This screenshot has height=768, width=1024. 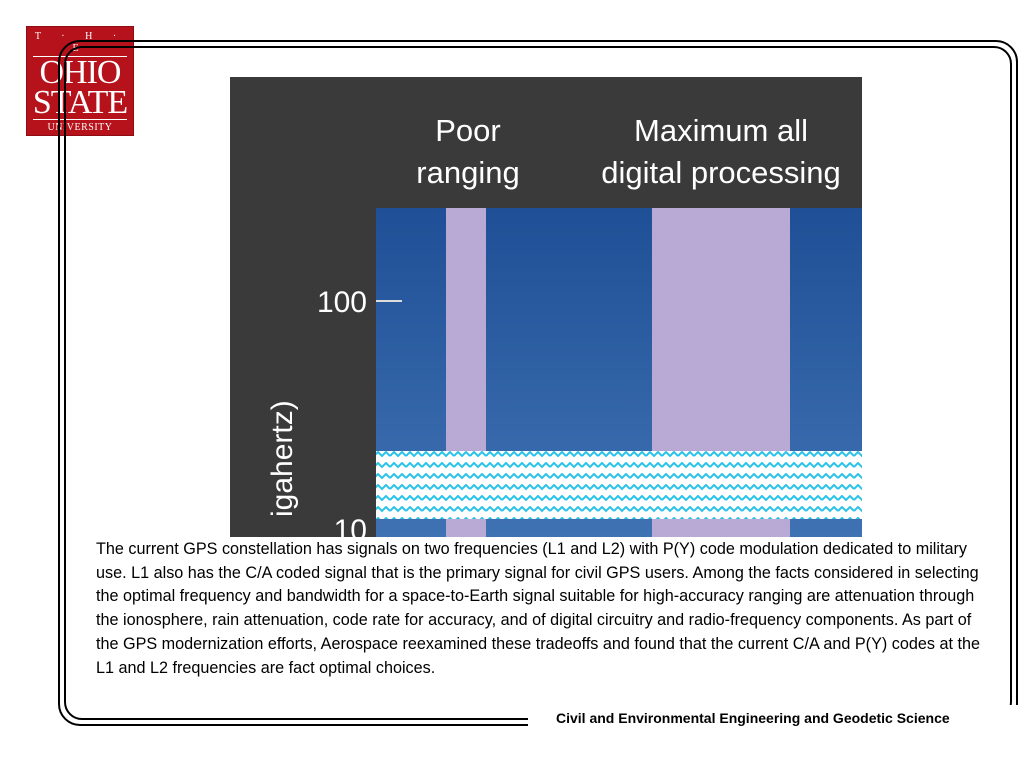 I want to click on tick-10-label: 10, so click(x=350, y=525).